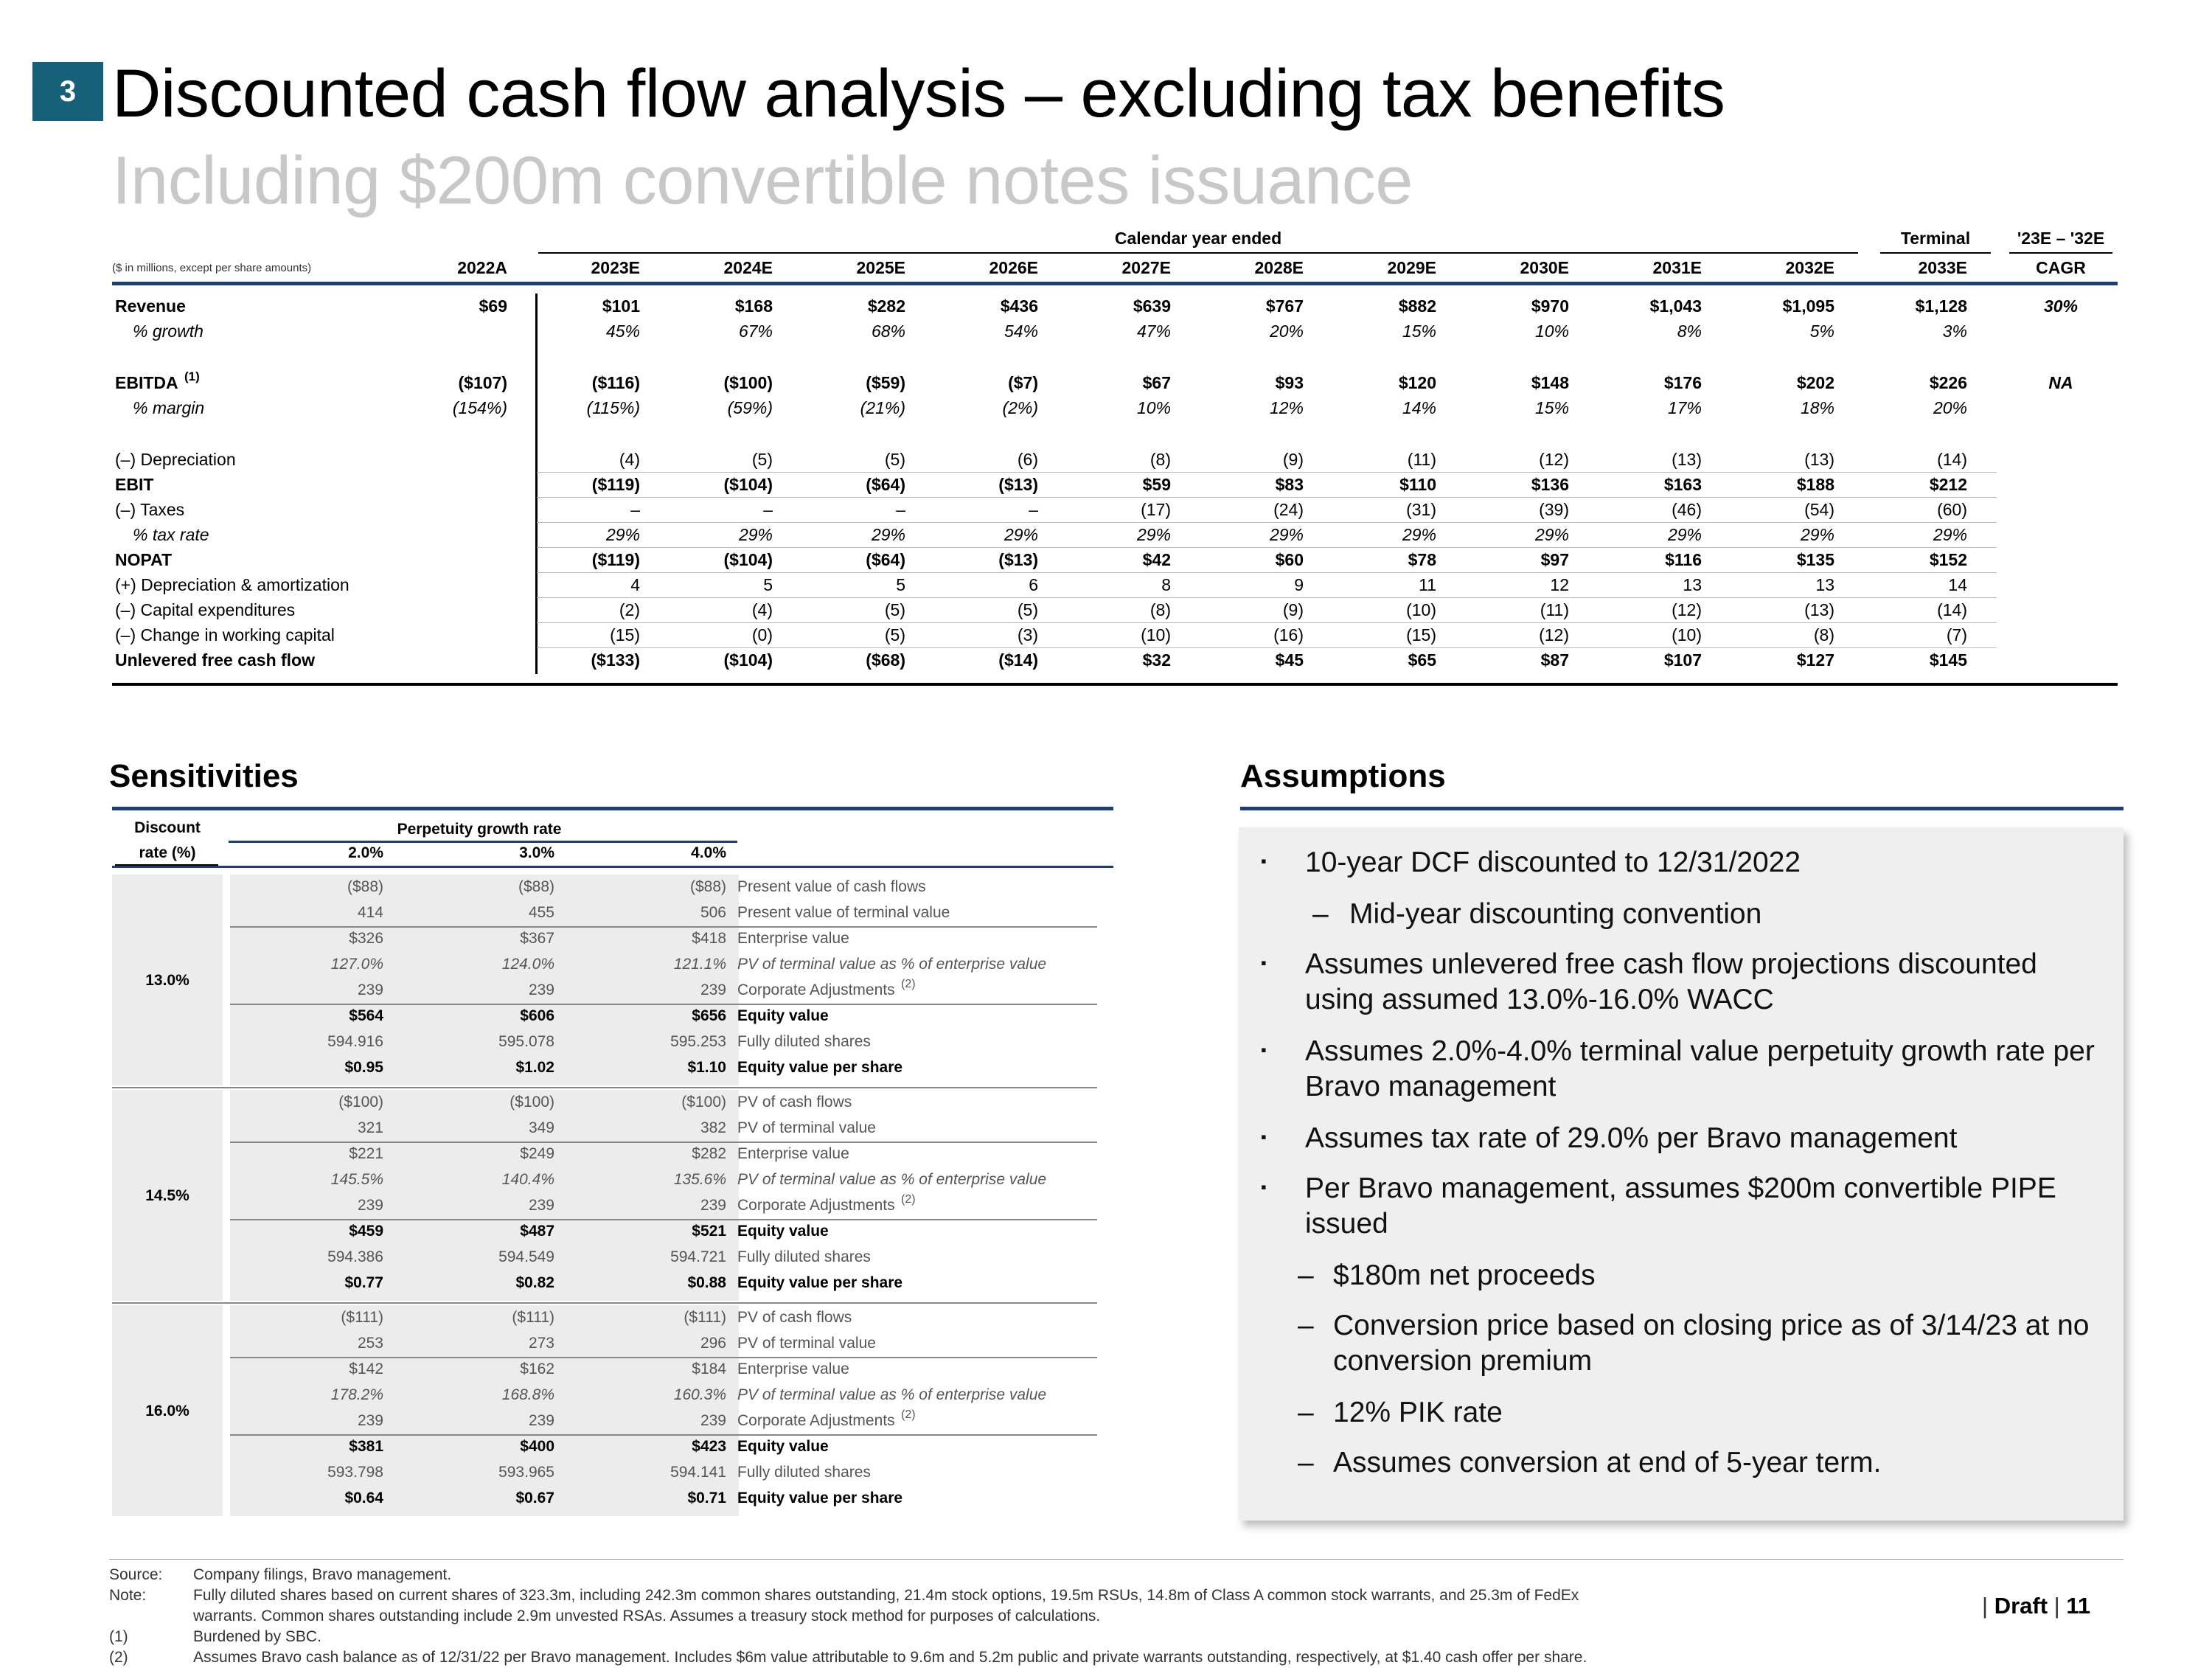 The image size is (2212, 1668). What do you see at coordinates (709, 1153) in the screenshot?
I see `sensitivity-value: $282` at bounding box center [709, 1153].